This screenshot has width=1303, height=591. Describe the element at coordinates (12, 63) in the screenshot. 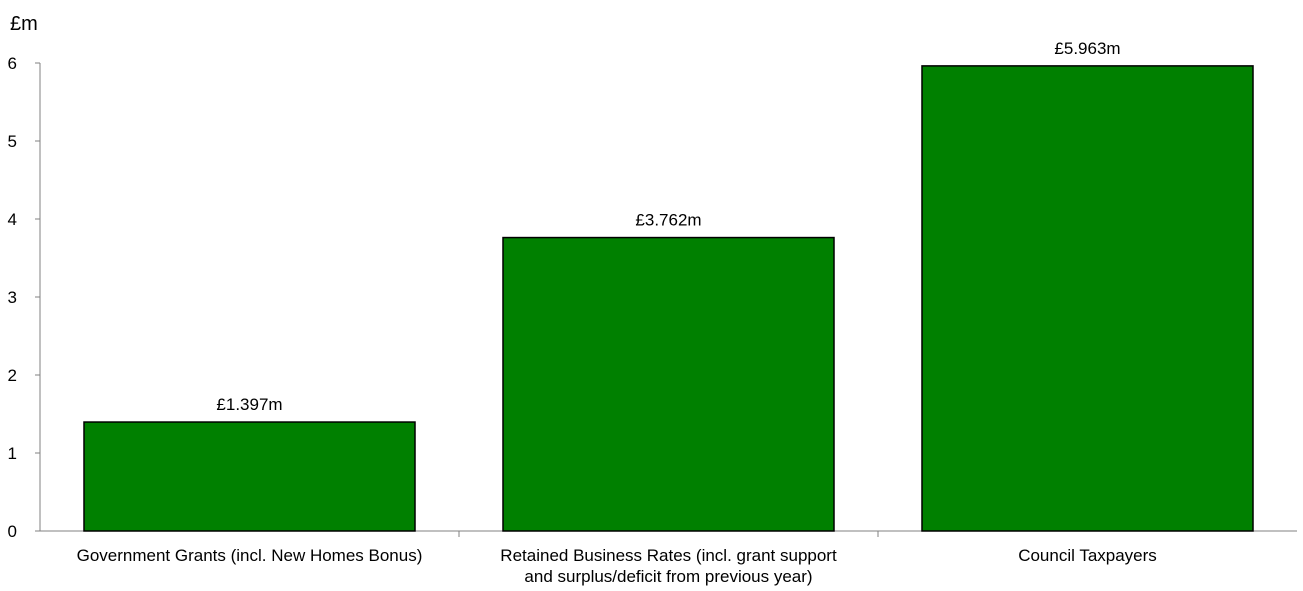

I see `y-tick-label: 6` at that location.